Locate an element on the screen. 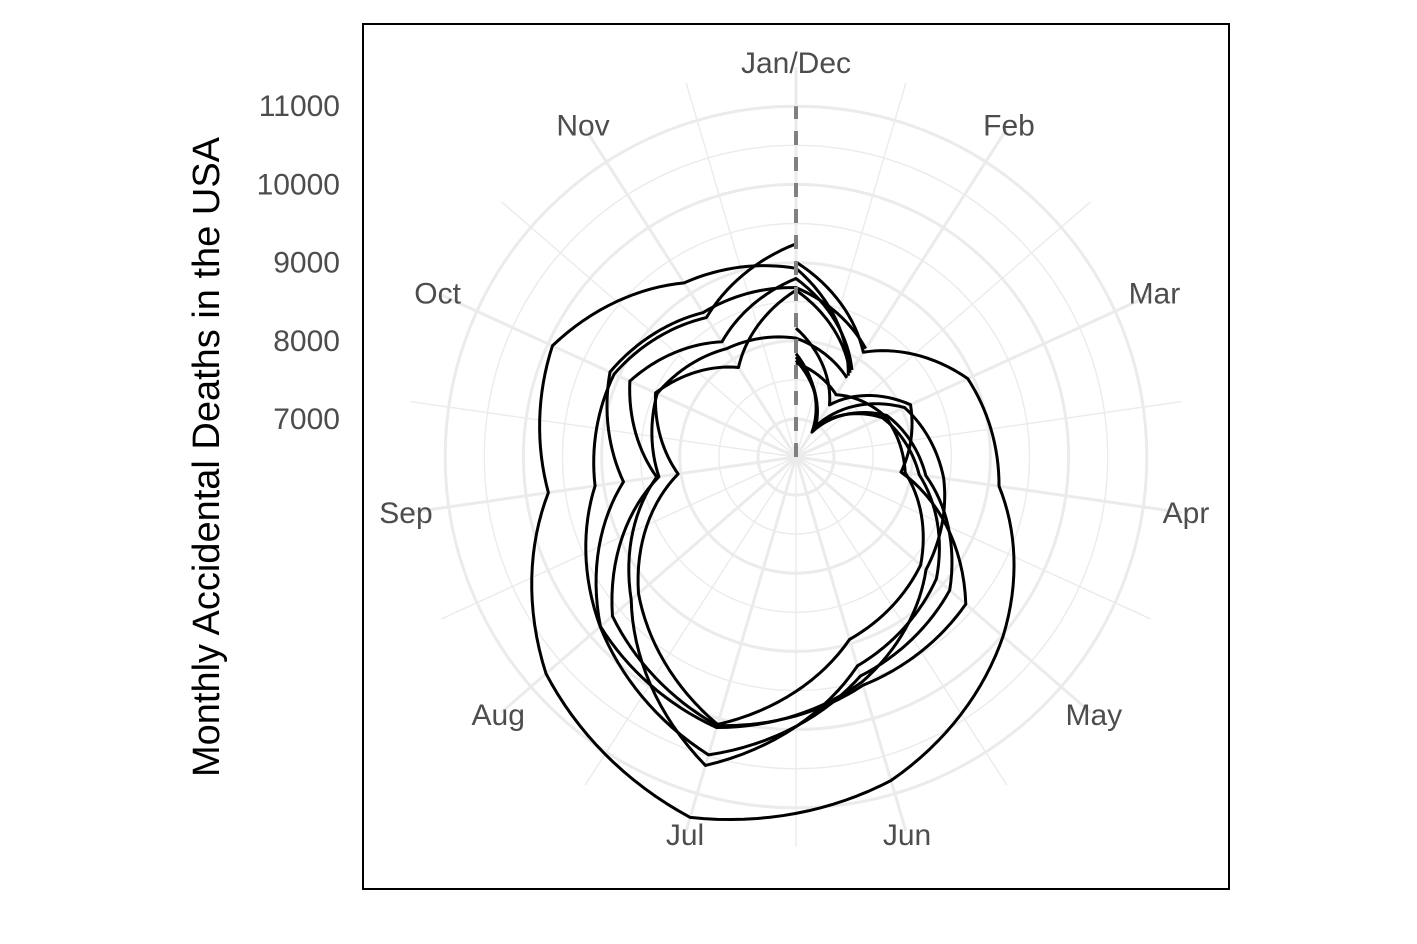 This screenshot has width=1417, height=944. month-label: Aug is located at coordinates (498, 715).